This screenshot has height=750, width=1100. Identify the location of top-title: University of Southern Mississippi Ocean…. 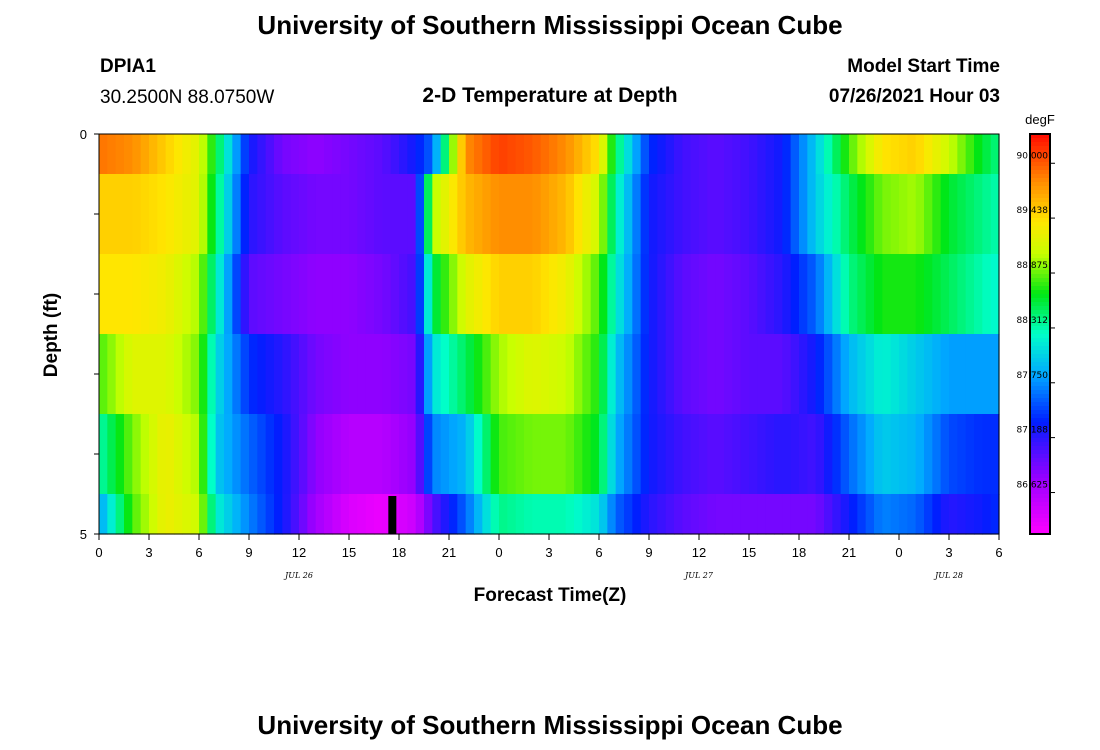
(550, 25).